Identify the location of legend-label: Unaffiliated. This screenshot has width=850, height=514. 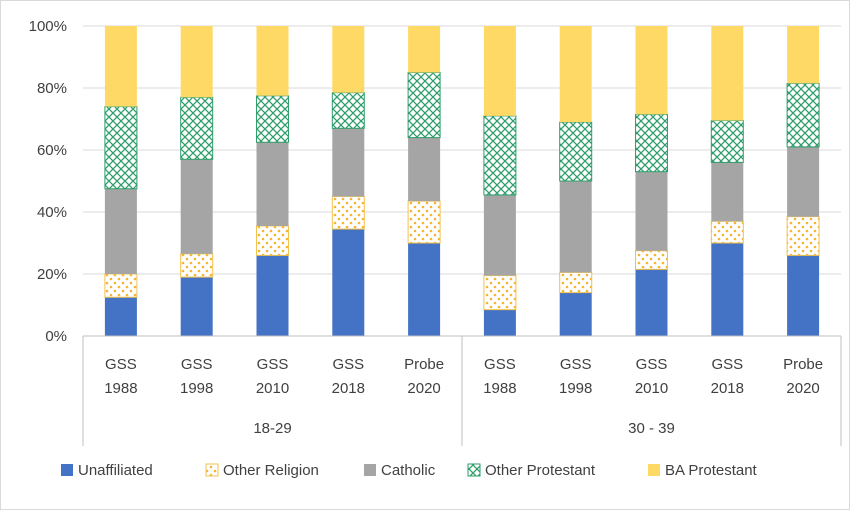
(115, 470).